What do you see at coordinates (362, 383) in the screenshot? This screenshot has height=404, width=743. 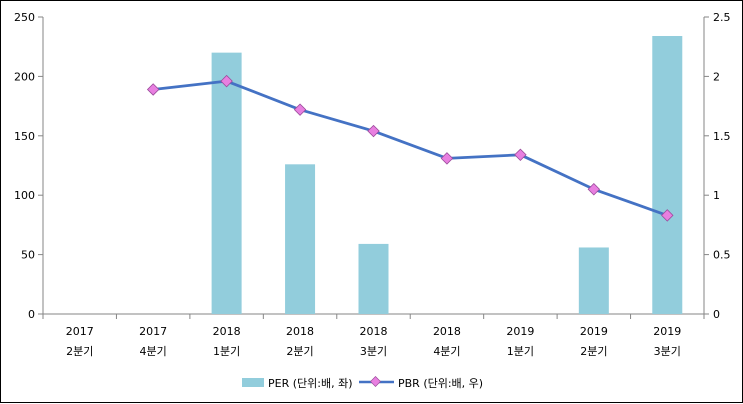 I see `legend: PER (단위:배, 좌) PBR (단위:배, 우)` at bounding box center [362, 383].